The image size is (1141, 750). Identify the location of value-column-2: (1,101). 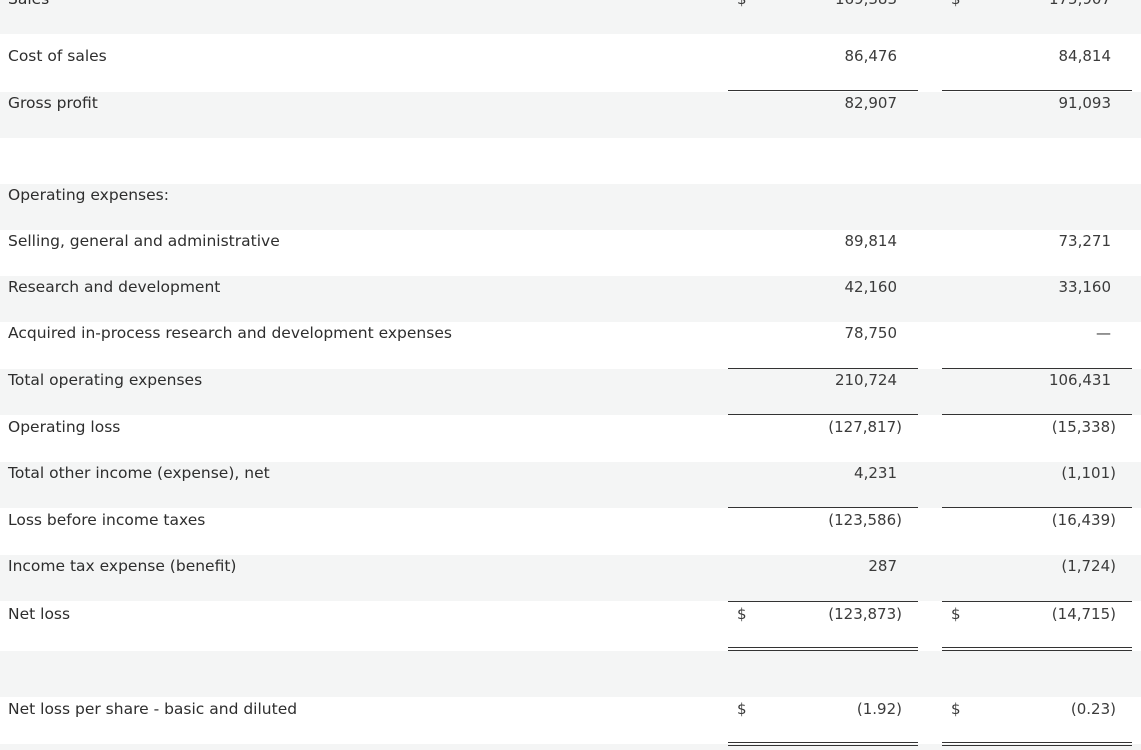
(1088, 473).